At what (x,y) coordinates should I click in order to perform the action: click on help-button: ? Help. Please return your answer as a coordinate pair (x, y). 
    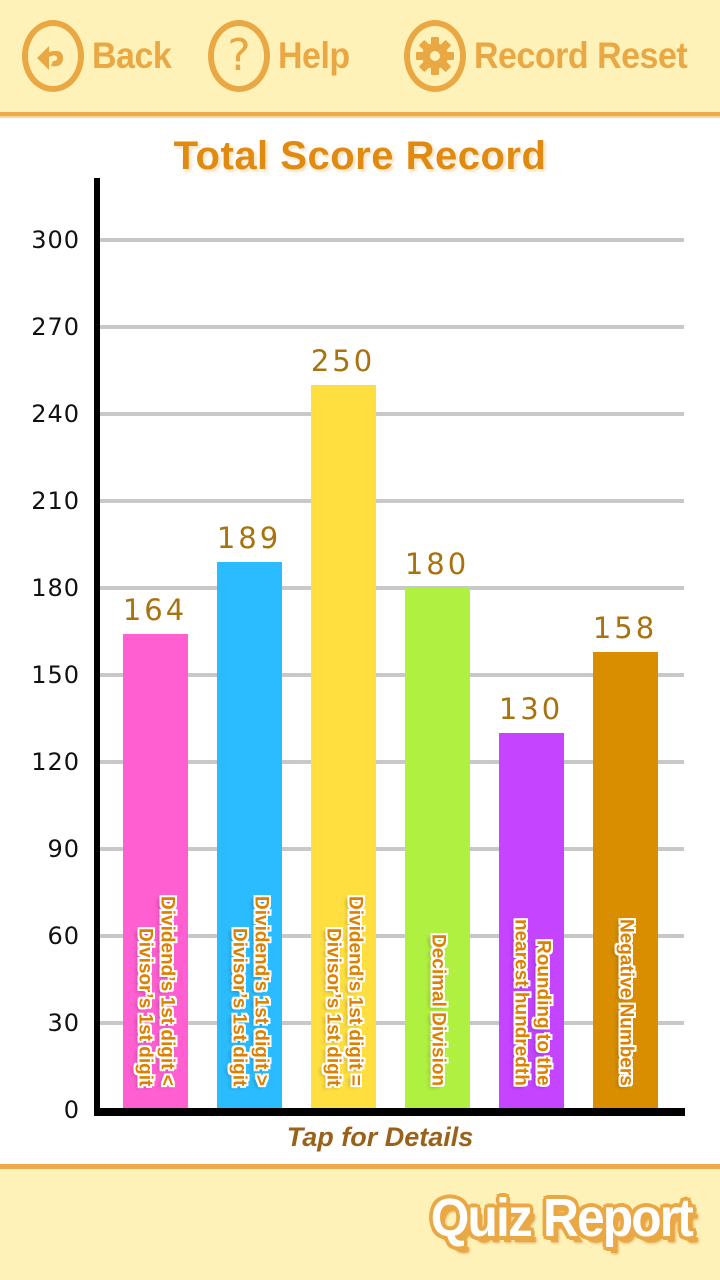
    Looking at the image, I should click on (279, 56).